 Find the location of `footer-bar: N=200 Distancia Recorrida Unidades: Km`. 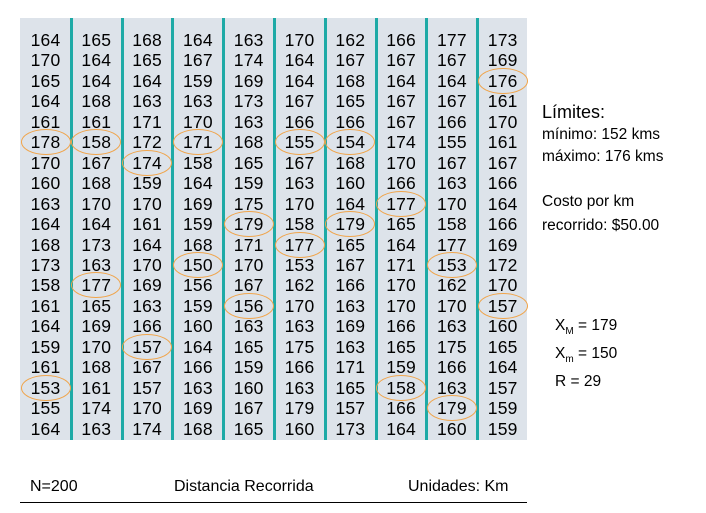

footer-bar: N=200 Distancia Recorrida Unidades: Km is located at coordinates (273, 489).